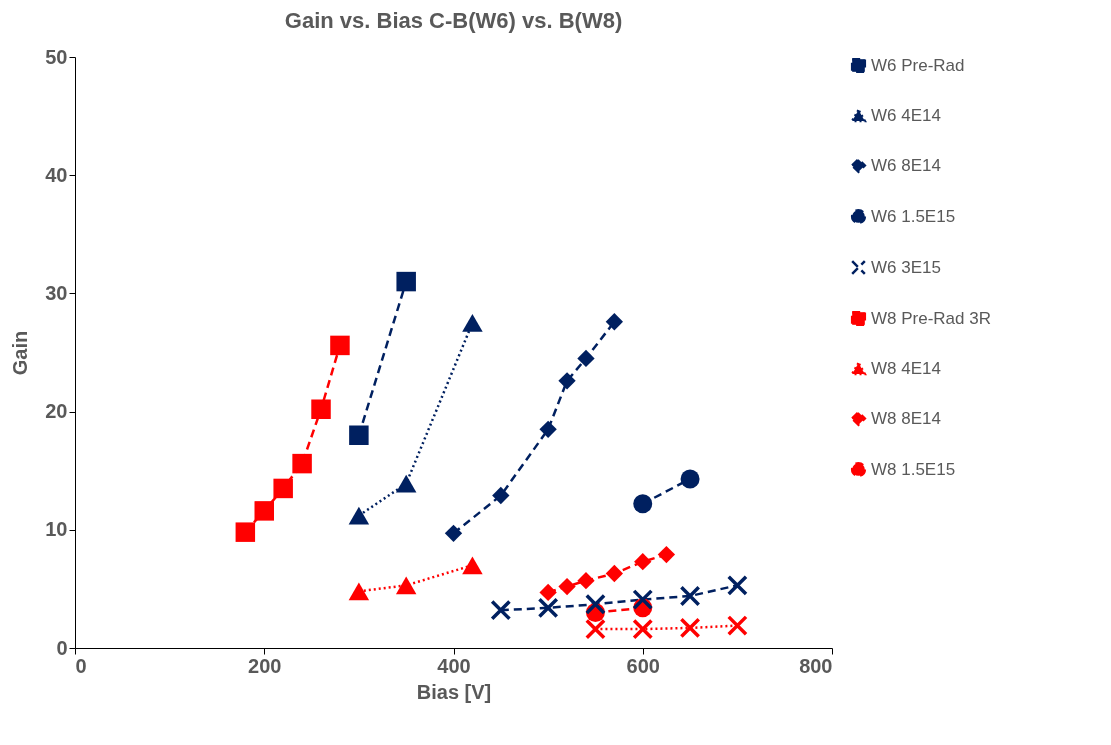 The height and width of the screenshot is (745, 1111). I want to click on legend-label: W8 Pre-Rad 3R, so click(931, 318).